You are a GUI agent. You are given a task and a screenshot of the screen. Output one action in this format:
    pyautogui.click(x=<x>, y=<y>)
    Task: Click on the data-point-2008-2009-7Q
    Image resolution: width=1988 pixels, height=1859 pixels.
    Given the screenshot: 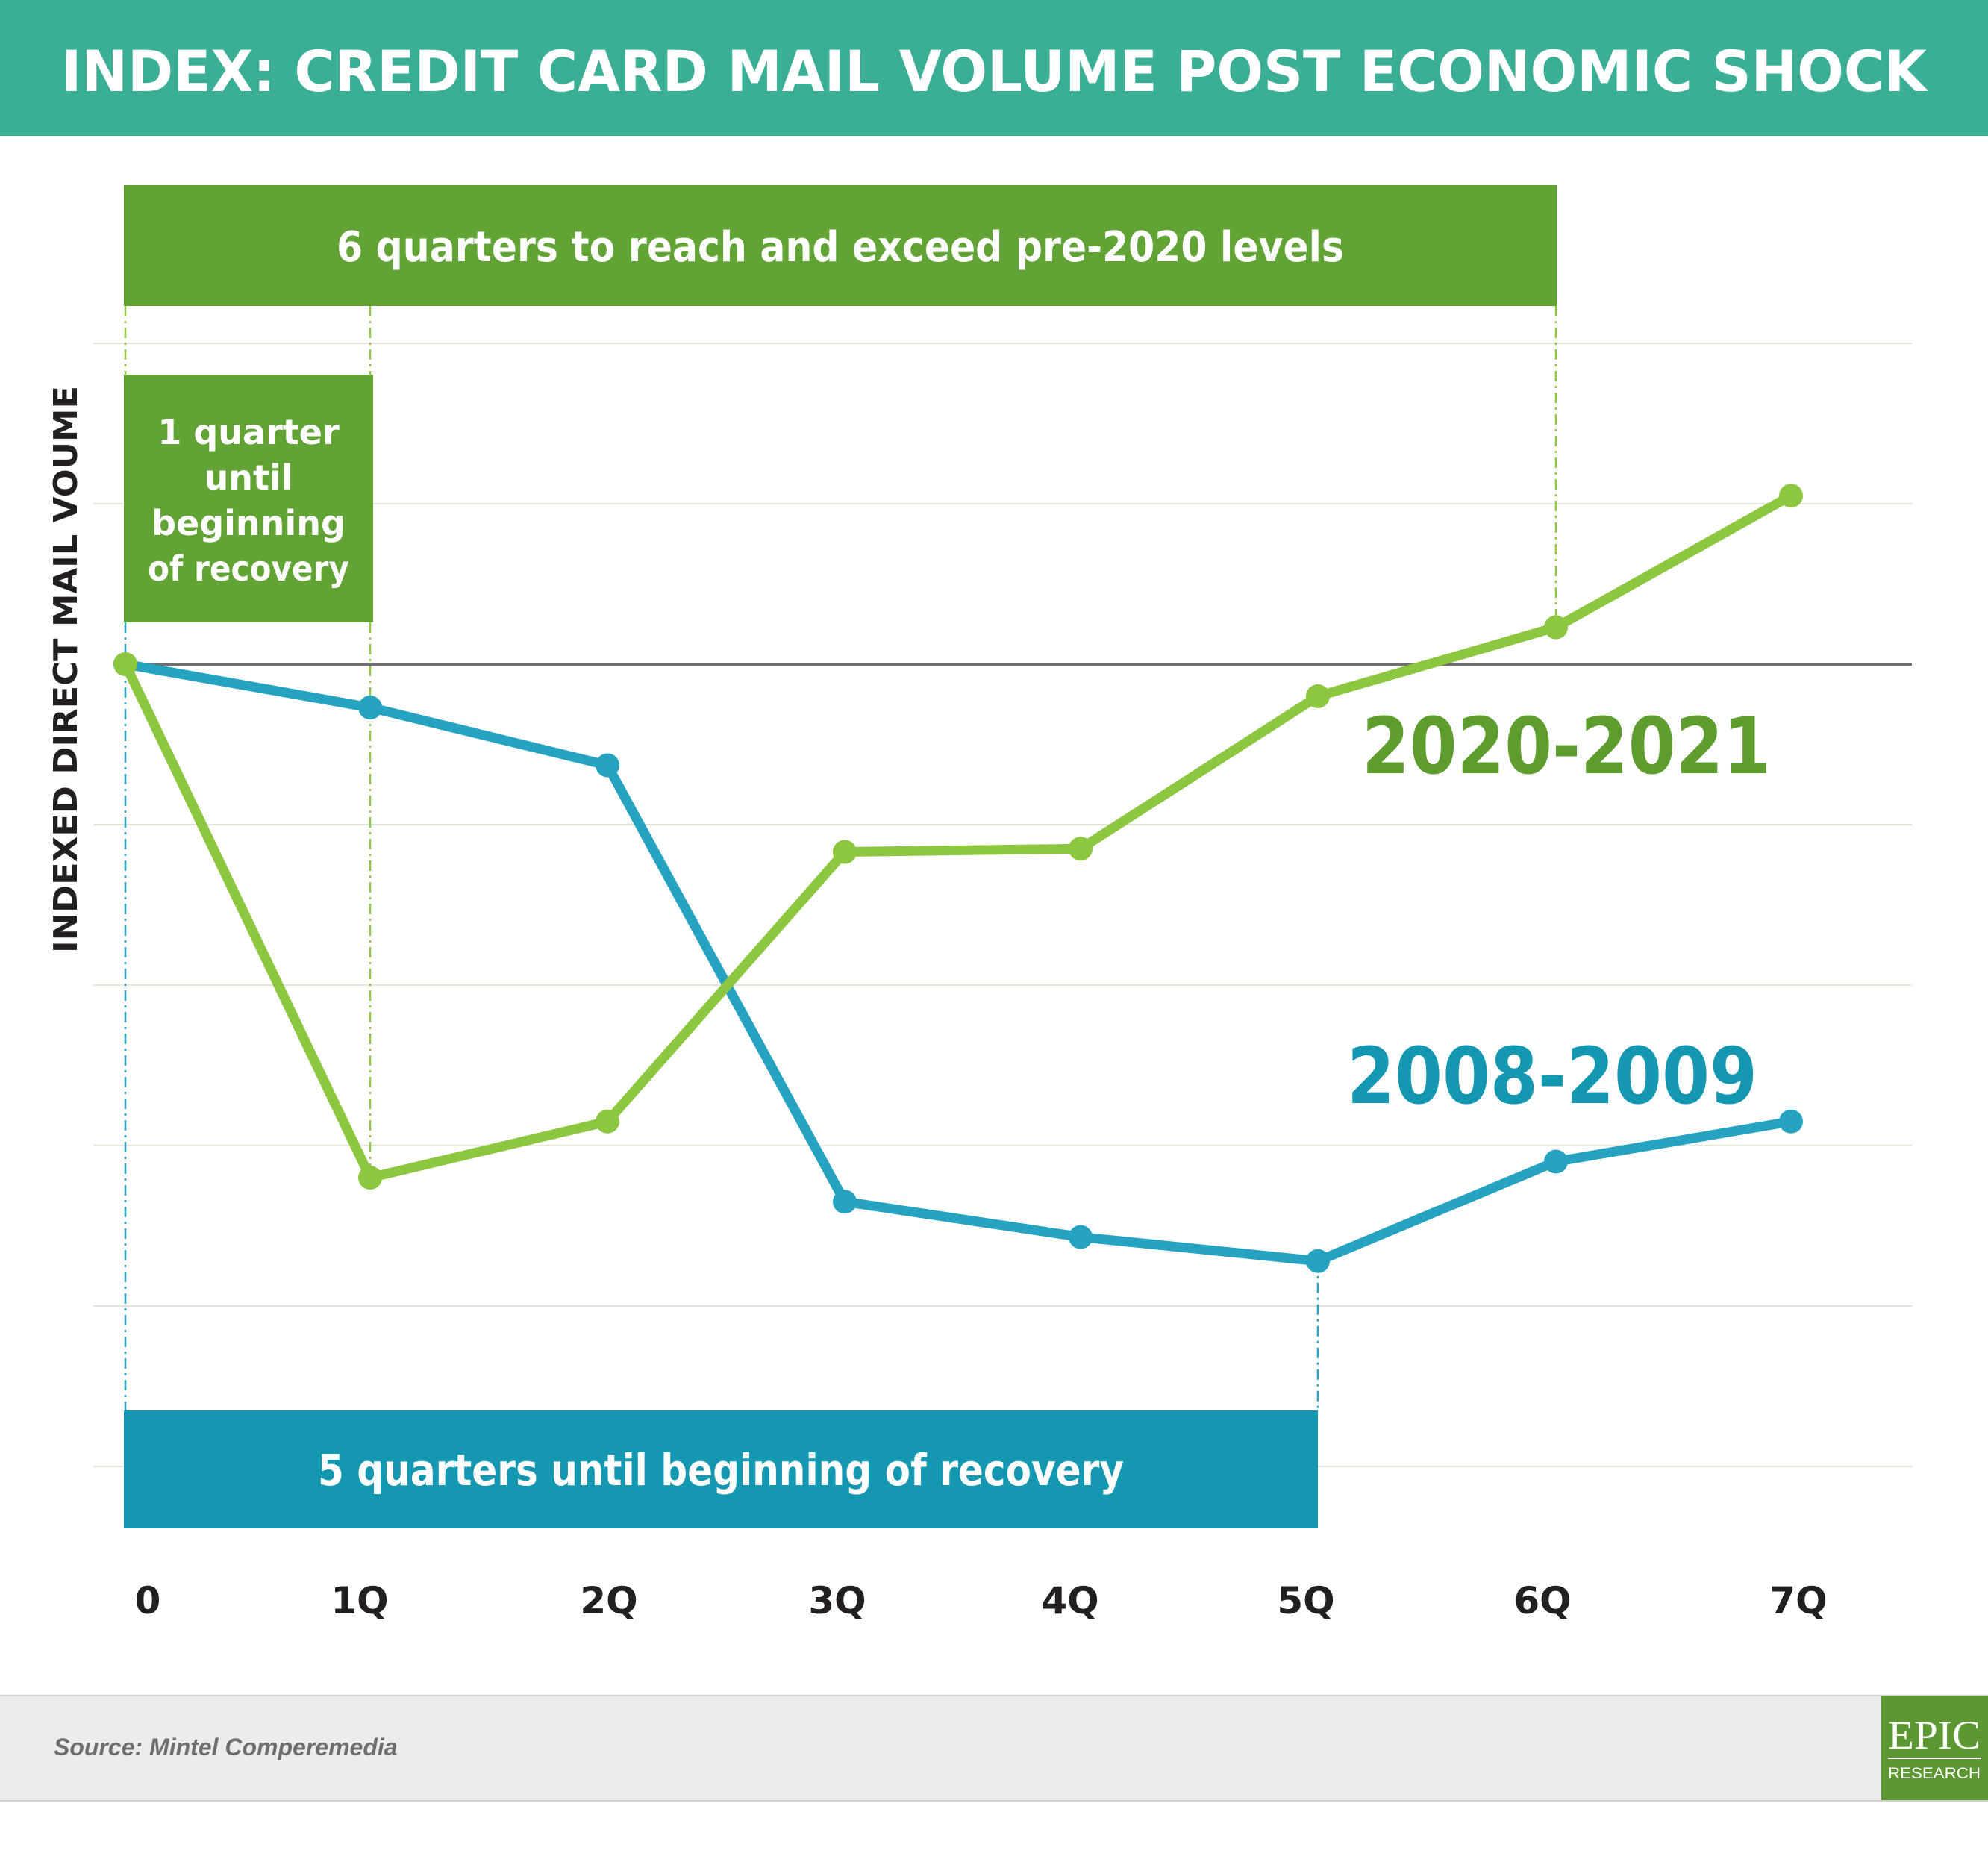 What is the action you would take?
    pyautogui.click(x=1791, y=1121)
    